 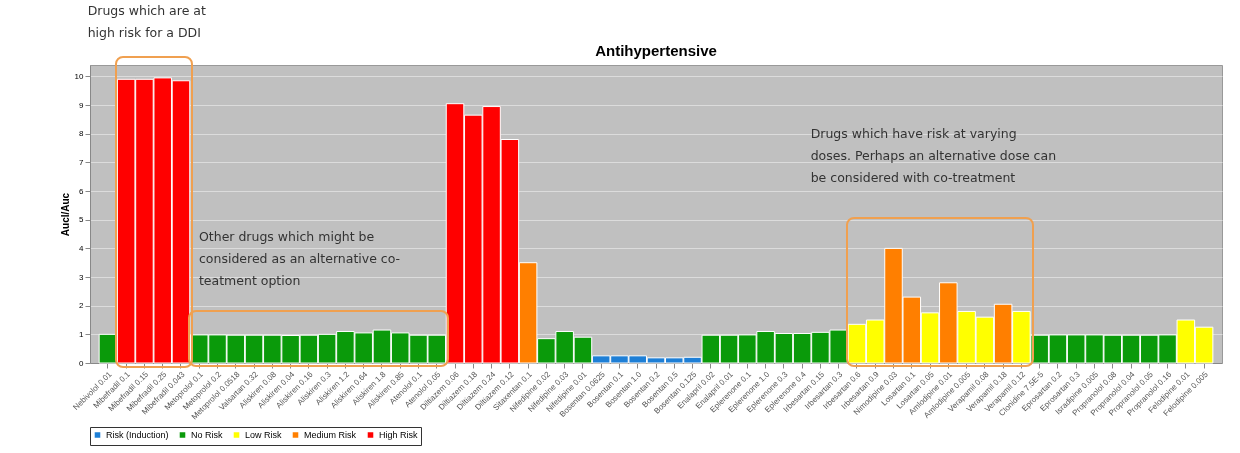 What do you see at coordinates (300, 258) in the screenshot?
I see `annotation: Other drugs which might be considered as an alternative co-teatment option` at bounding box center [300, 258].